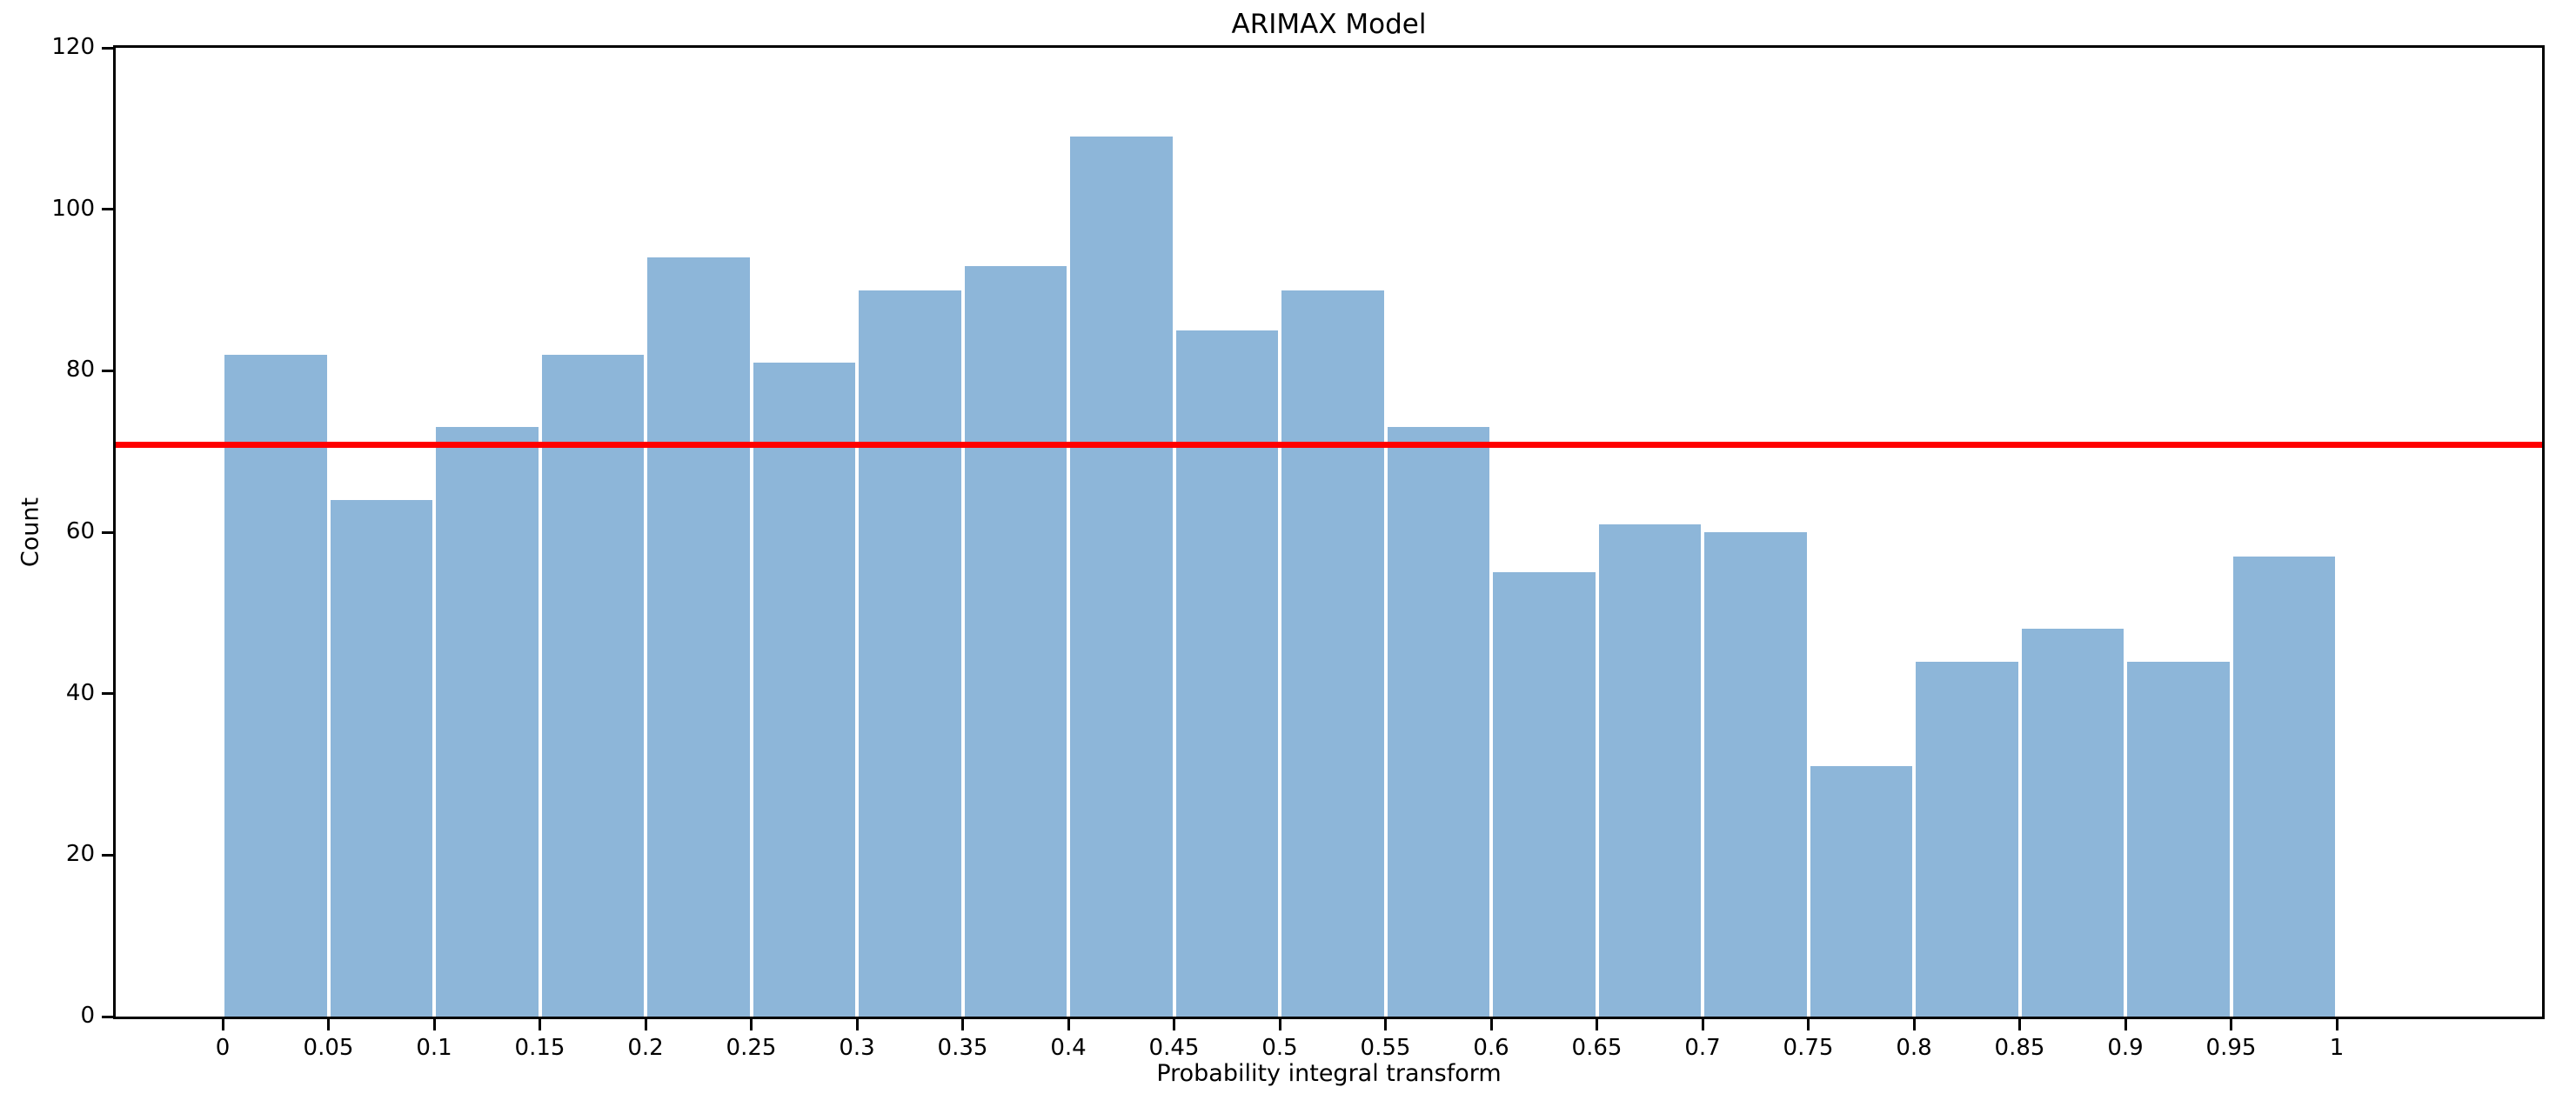 The image size is (2576, 1107). What do you see at coordinates (1385, 1048) in the screenshot?
I see `x-axis-tick-label: 0.55` at bounding box center [1385, 1048].